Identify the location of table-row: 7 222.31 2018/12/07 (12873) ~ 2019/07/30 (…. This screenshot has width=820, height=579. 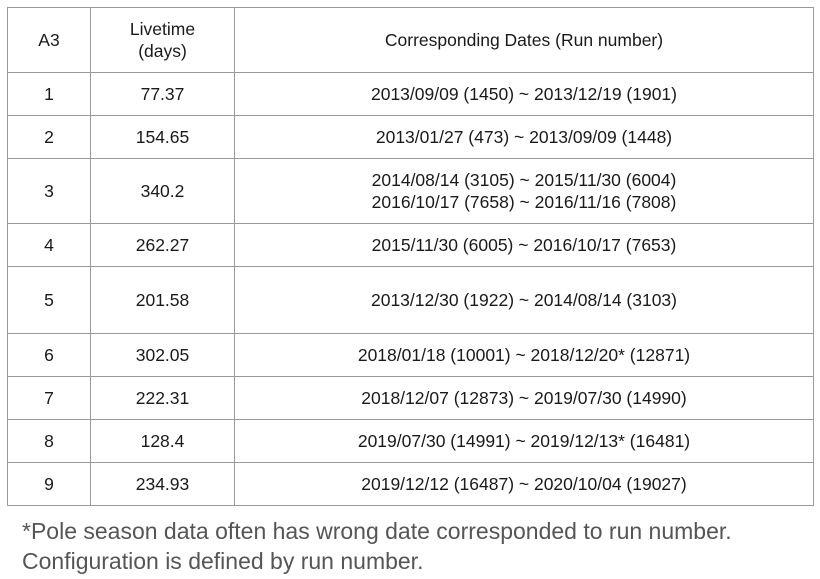
(410, 398).